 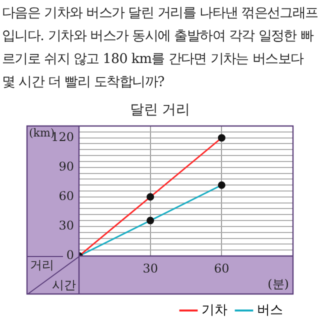 What do you see at coordinates (66, 166) in the screenshot?
I see `y-tick-label: 90` at bounding box center [66, 166].